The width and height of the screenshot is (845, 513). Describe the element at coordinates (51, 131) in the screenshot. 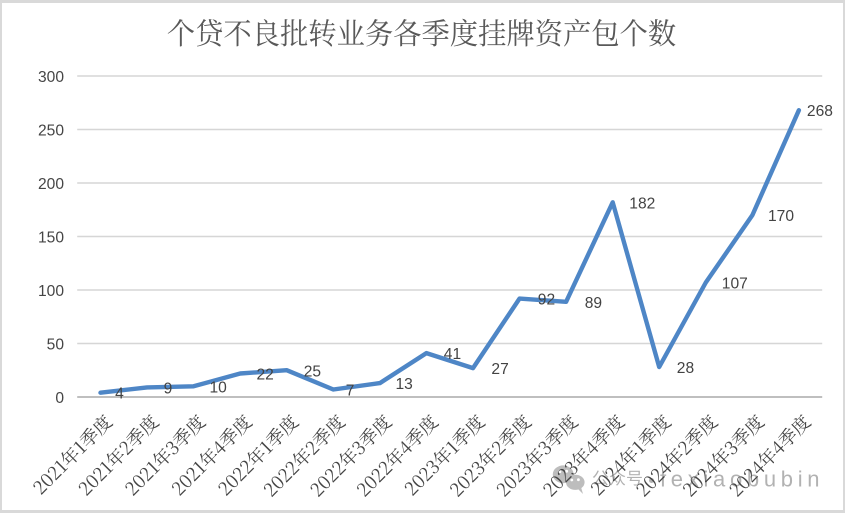

I see `svg-text: 250` at that location.